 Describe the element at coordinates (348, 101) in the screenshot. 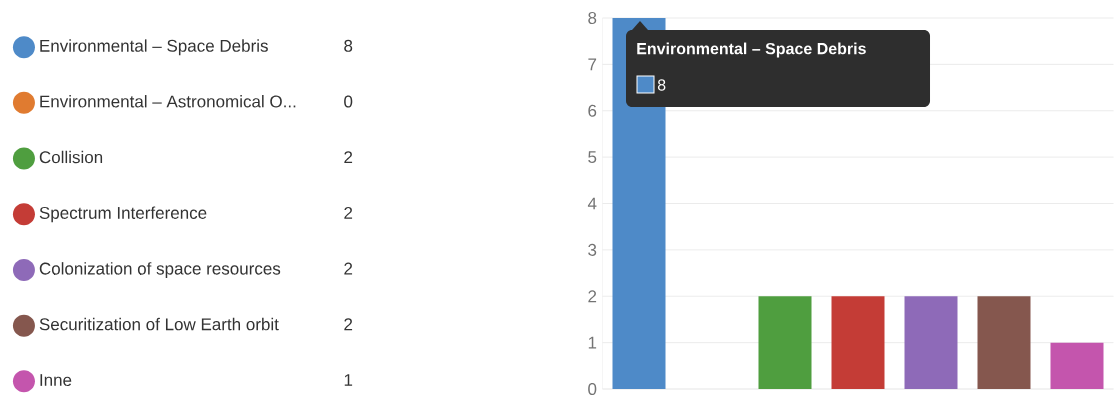

I see `text: 0` at that location.